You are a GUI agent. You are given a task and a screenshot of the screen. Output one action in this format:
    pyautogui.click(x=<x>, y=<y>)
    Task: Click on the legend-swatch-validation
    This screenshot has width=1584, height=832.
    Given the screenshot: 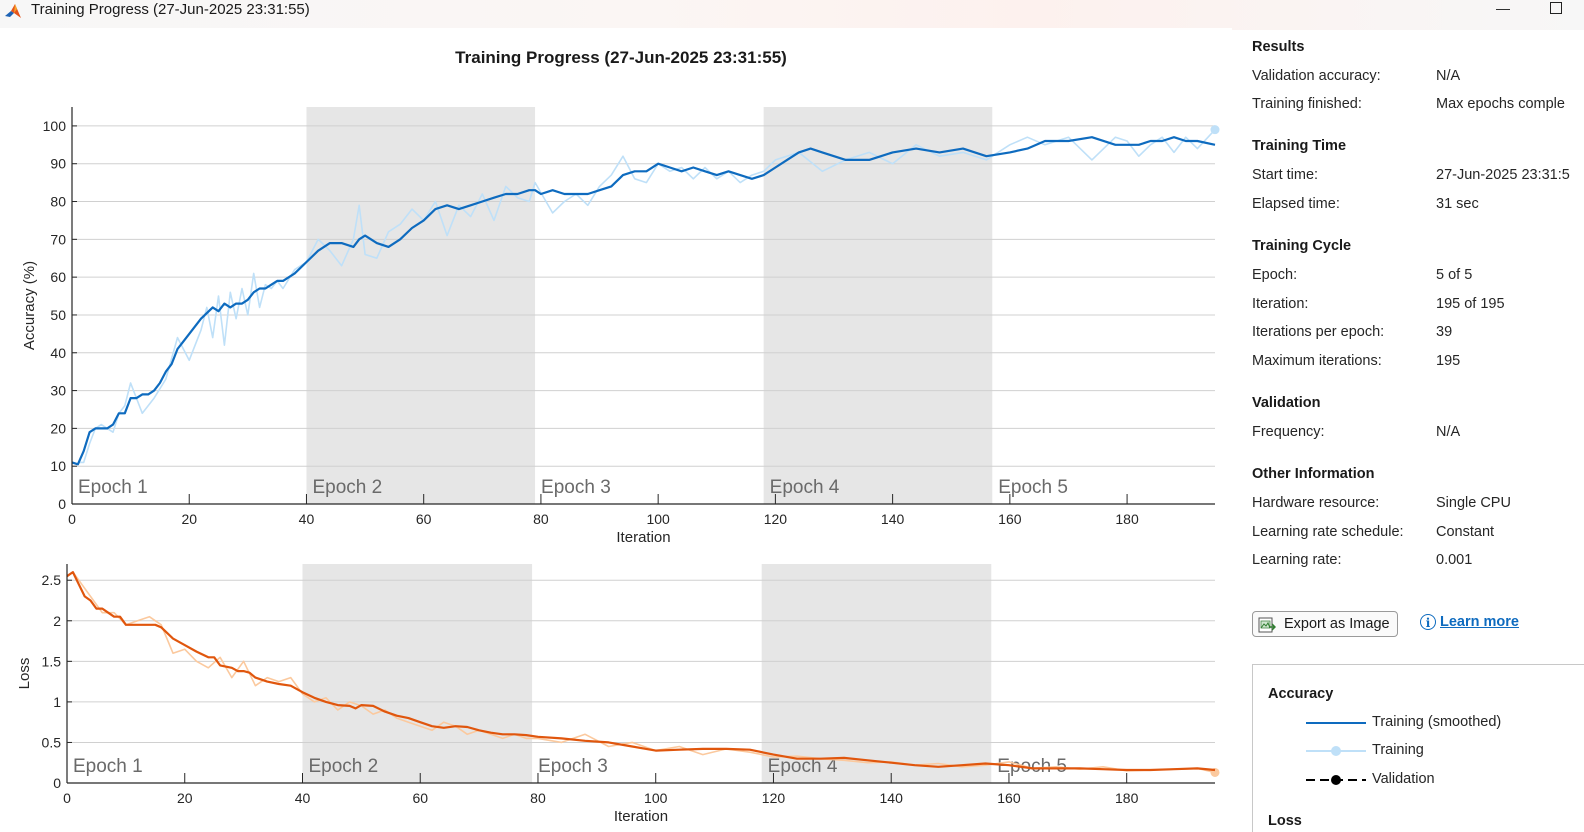 What is the action you would take?
    pyautogui.click(x=1336, y=780)
    